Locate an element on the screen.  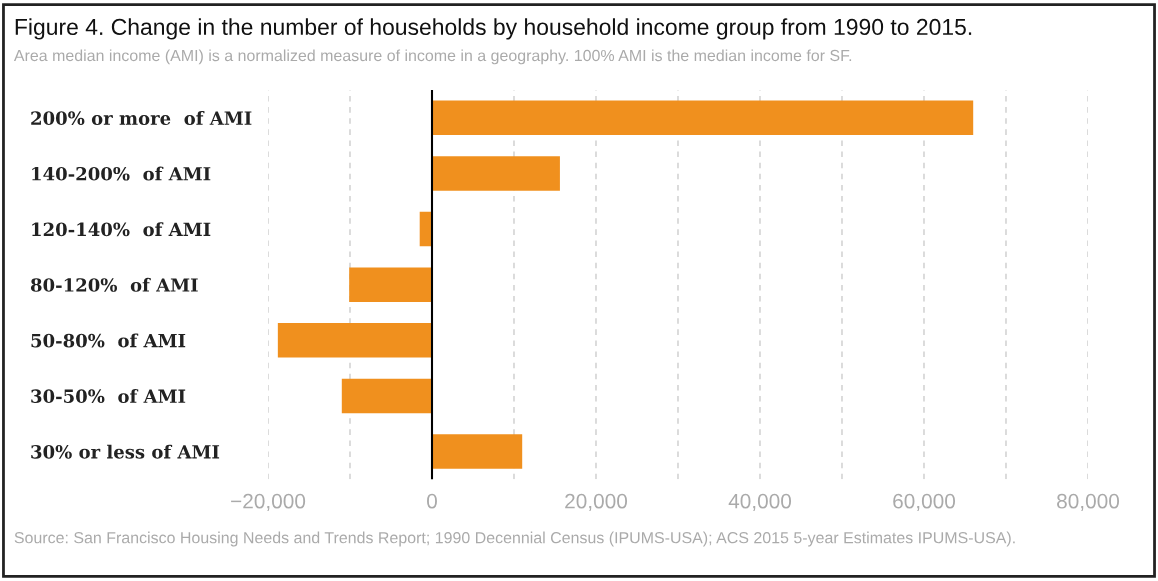
y-tick-label: 200% or more of AMI is located at coordinates (141, 118).